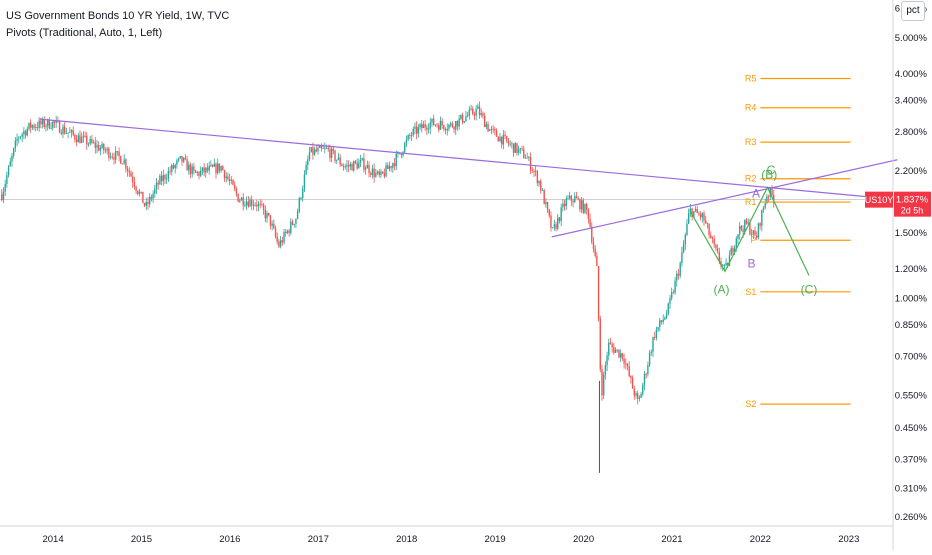 This screenshot has height=555, width=932. Describe the element at coordinates (911, 517) in the screenshot. I see `y-tick-label: 0.260%` at that location.